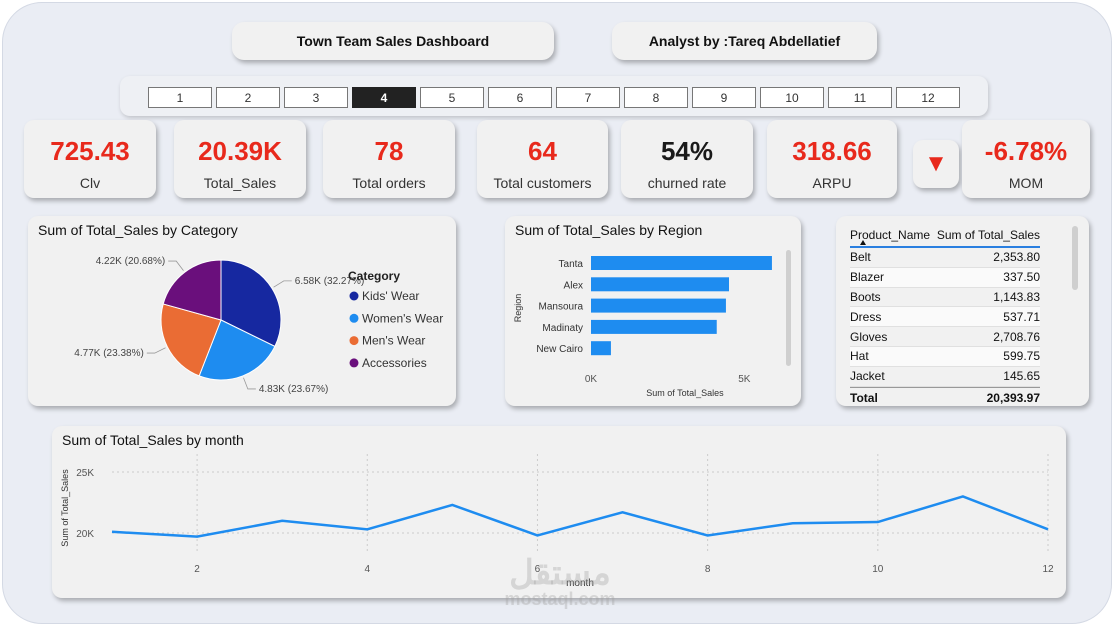  Describe the element at coordinates (542, 183) in the screenshot. I see `kpi-label: Total customers` at that location.